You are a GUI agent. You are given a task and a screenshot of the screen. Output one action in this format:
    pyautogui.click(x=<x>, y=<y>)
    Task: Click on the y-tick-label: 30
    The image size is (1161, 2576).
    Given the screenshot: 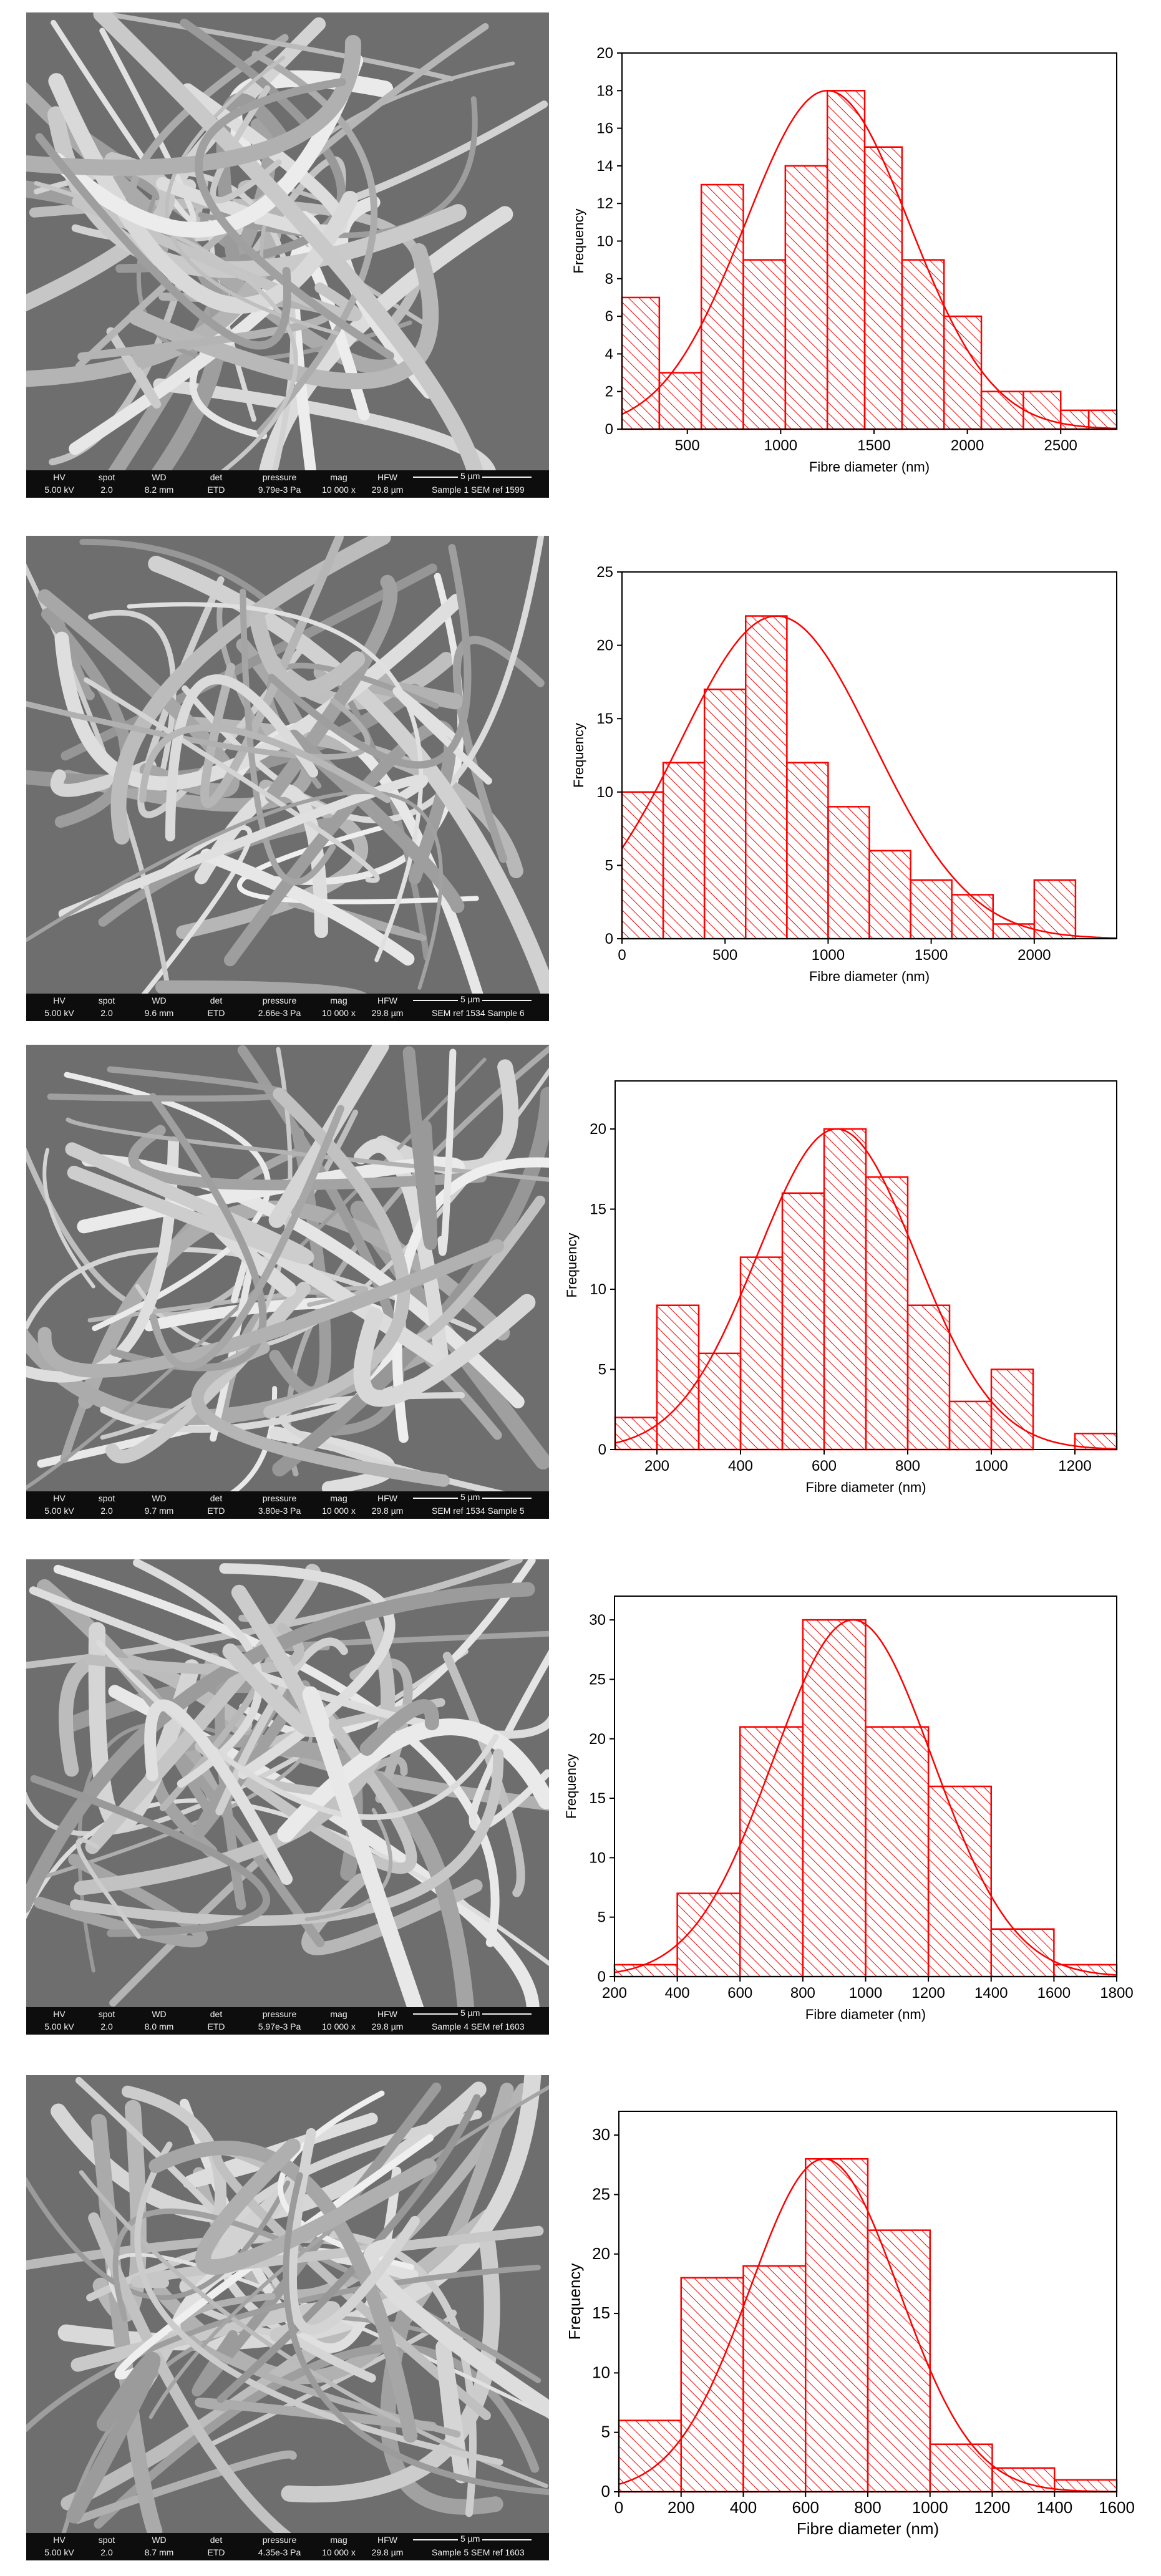 What is the action you would take?
    pyautogui.click(x=597, y=1620)
    